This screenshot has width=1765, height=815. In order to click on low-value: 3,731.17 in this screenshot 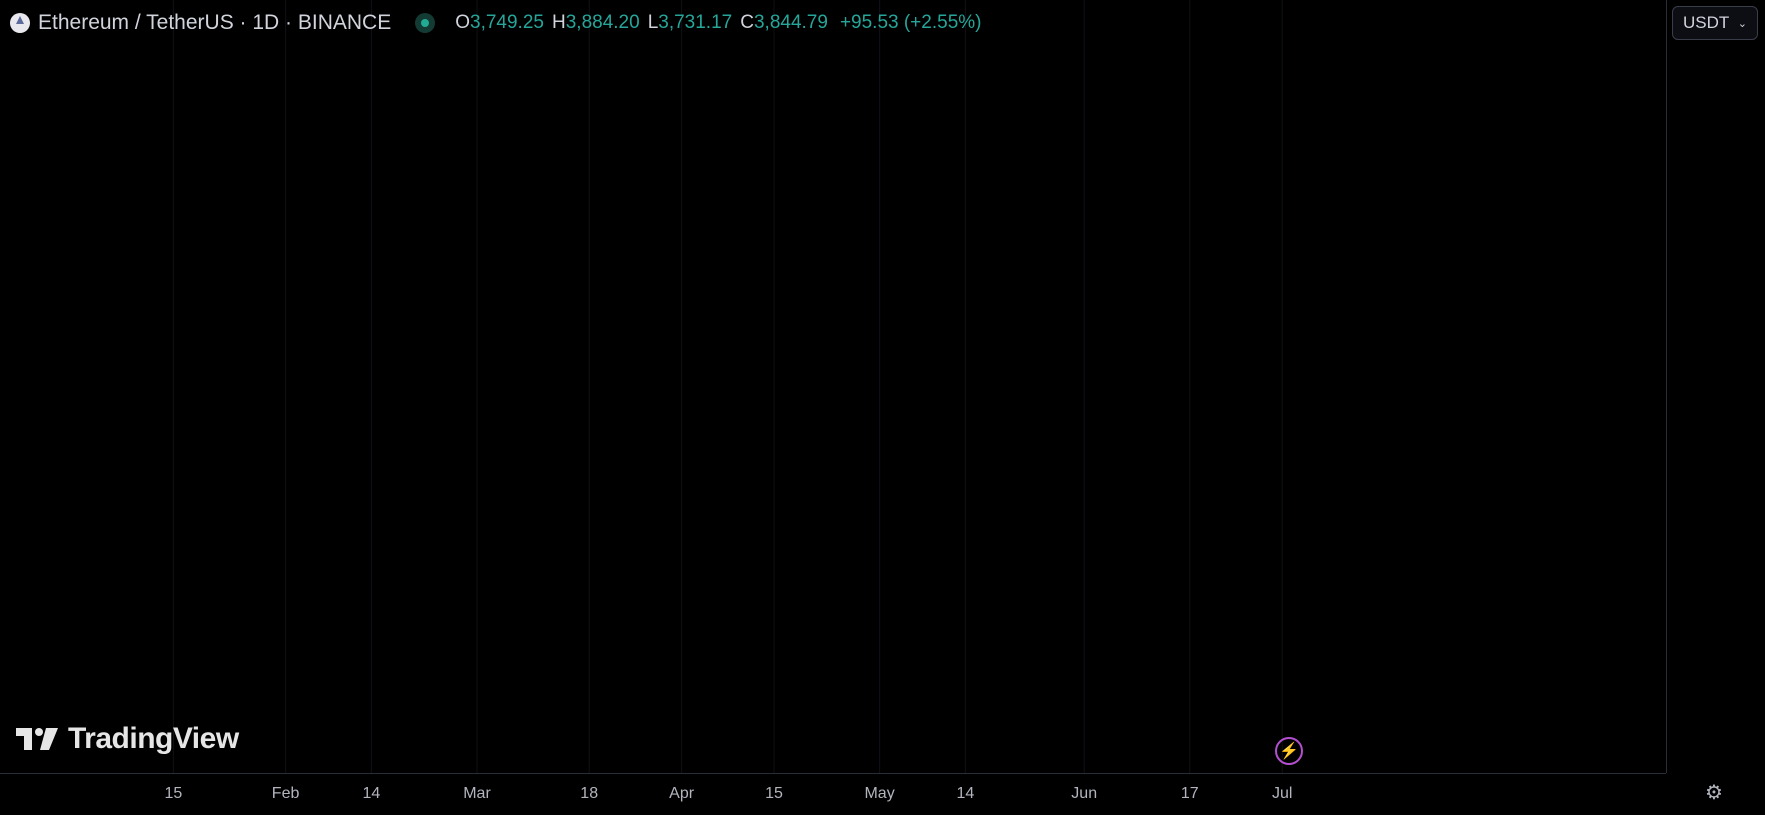, I will do `click(695, 22)`.